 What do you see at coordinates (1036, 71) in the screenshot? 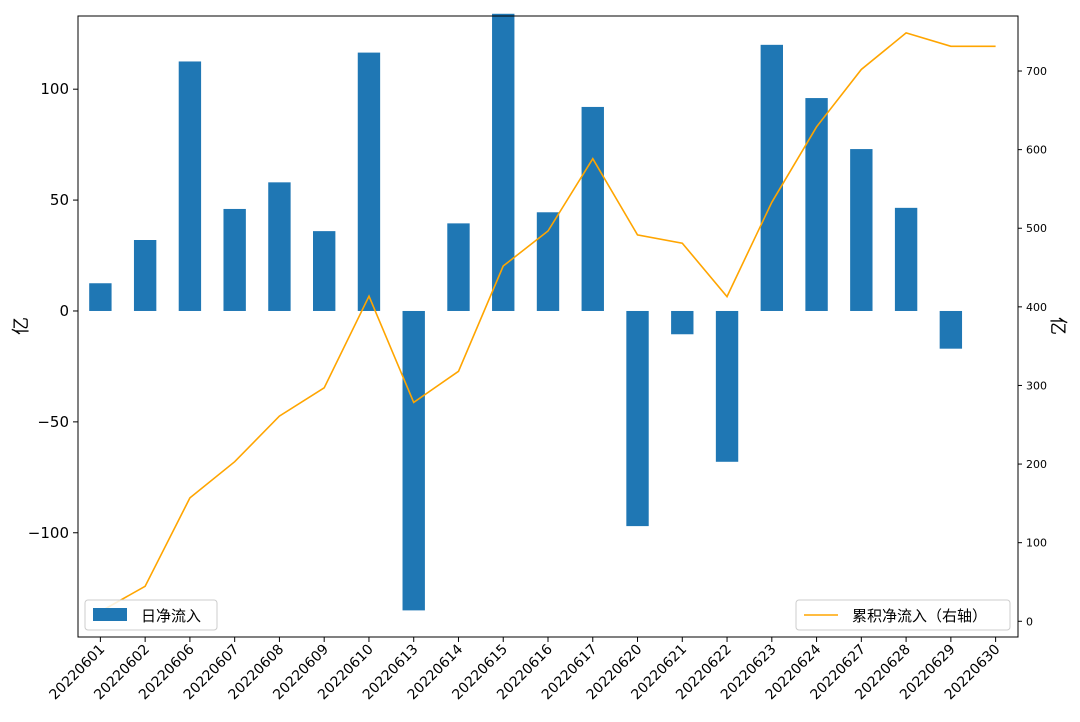
I see `right-tick-label: 700` at bounding box center [1036, 71].